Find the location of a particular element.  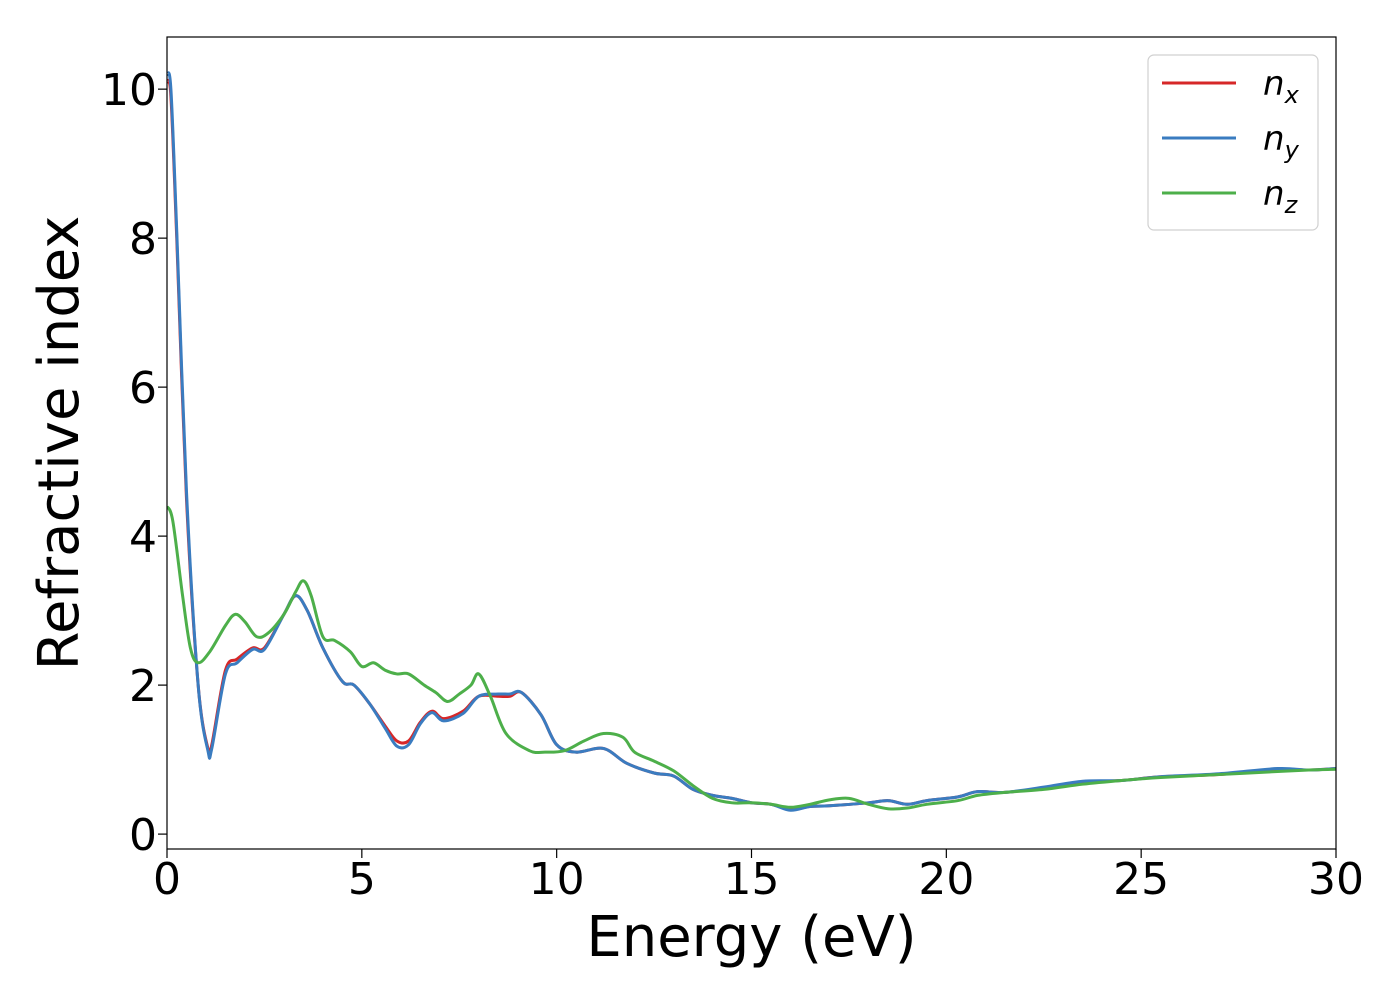

legend-label-ny: ny is located at coordinates (1281, 141).